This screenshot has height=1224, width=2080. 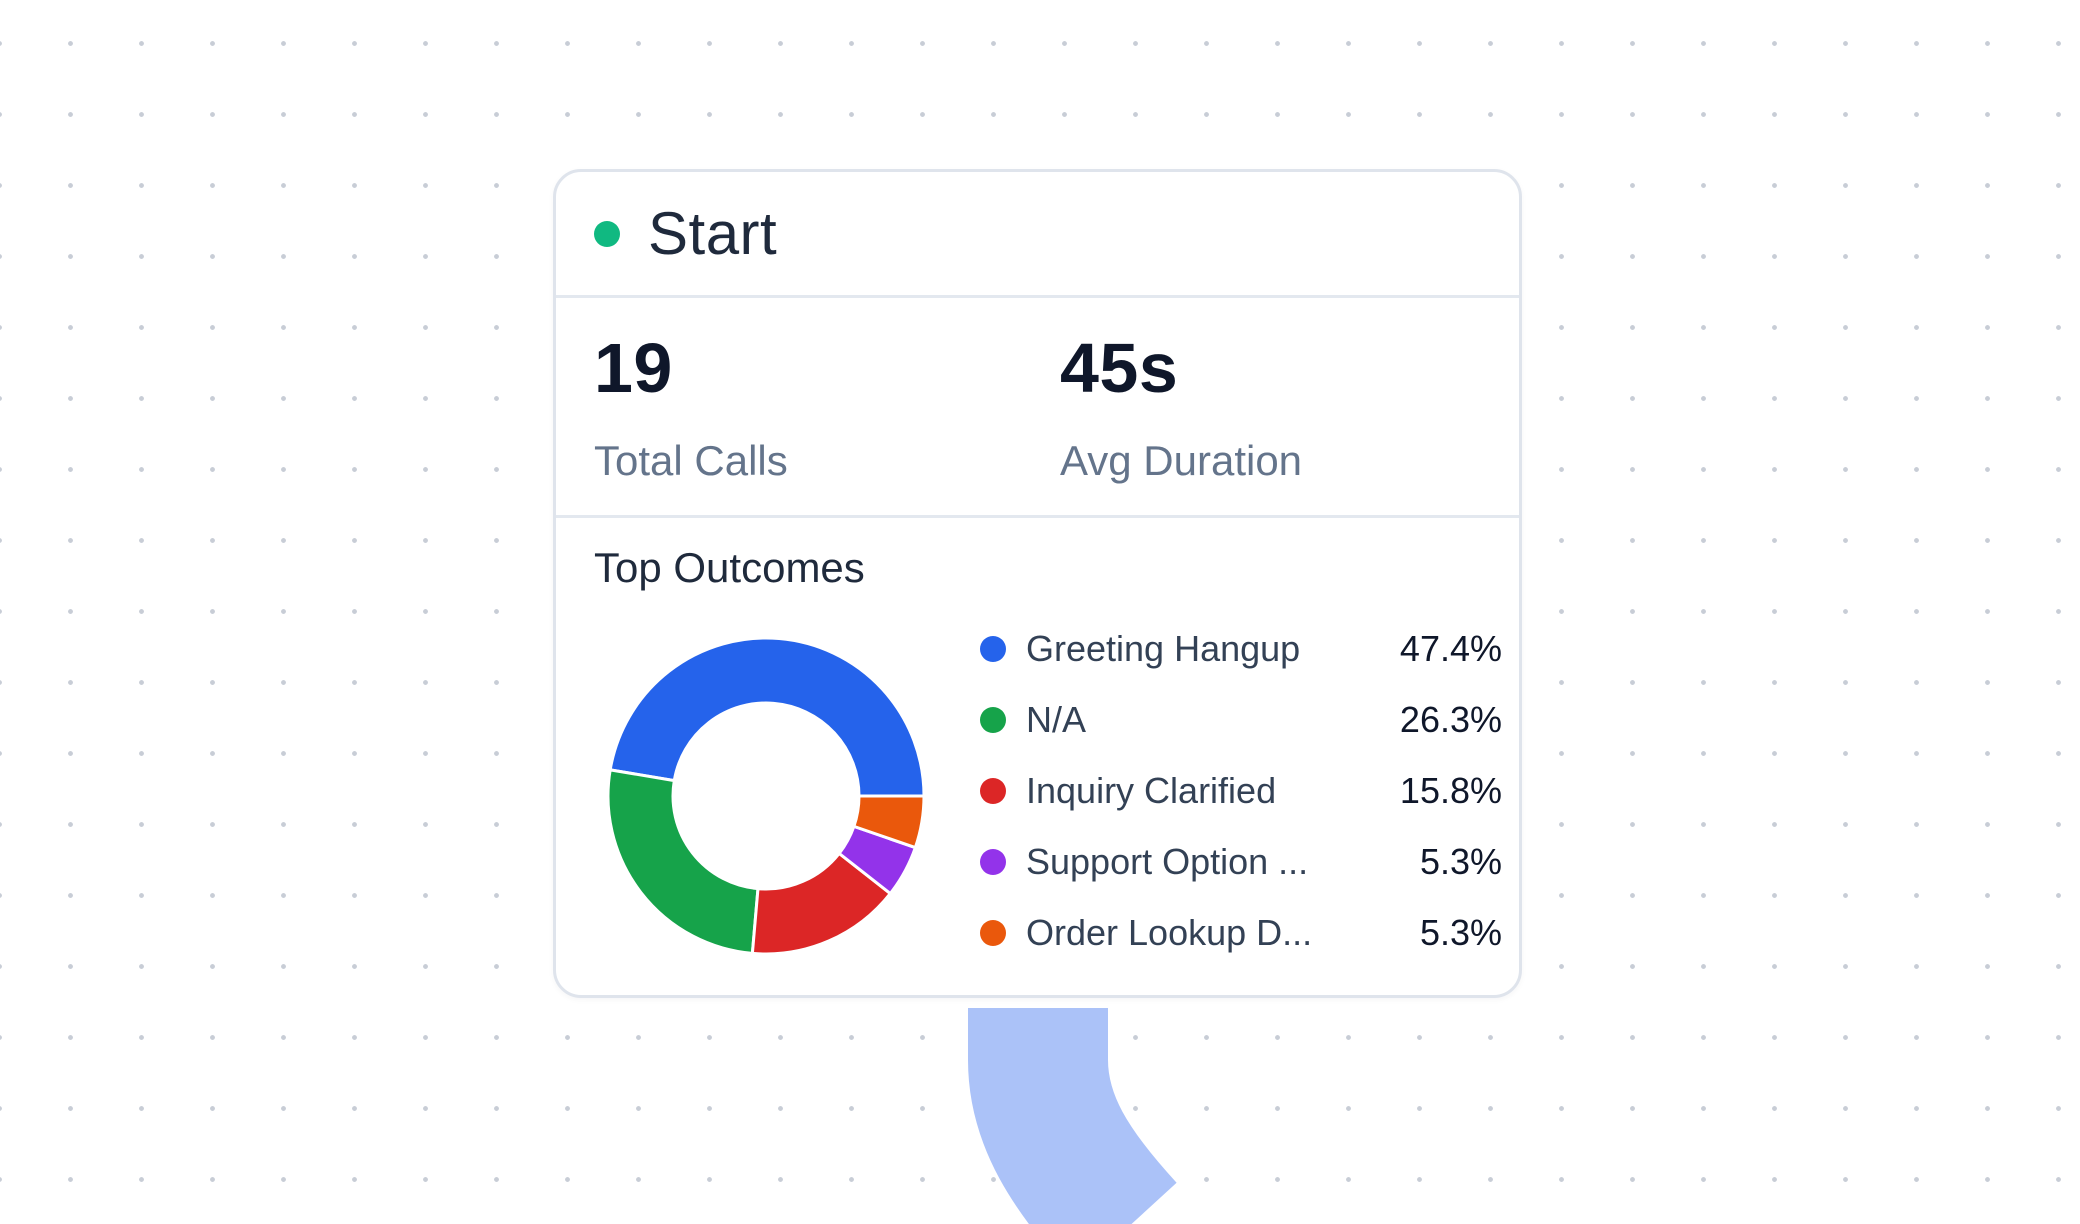 What do you see at coordinates (1056, 719) in the screenshot?
I see `legend-label: N/A` at bounding box center [1056, 719].